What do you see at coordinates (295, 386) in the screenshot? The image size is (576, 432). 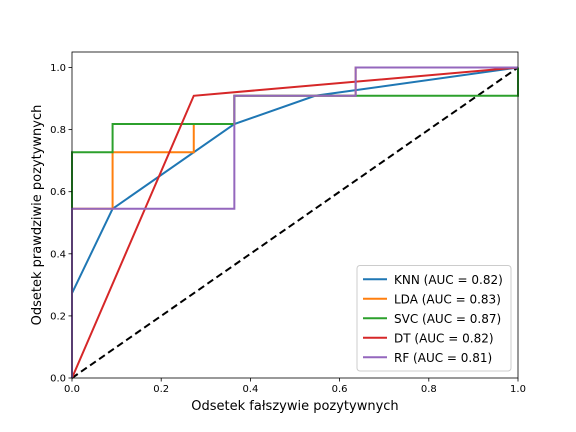 I see `x-axis-ticks: 0.0 0.2 0.4 0.6 0.8 1.0` at bounding box center [295, 386].